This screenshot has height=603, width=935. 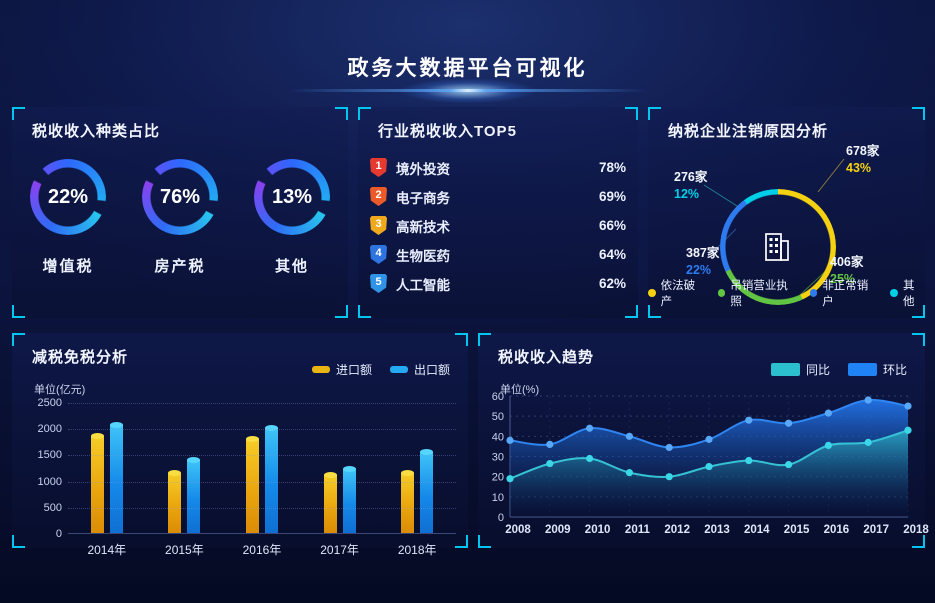 What do you see at coordinates (408, 501) in the screenshot?
I see `import-bar` at bounding box center [408, 501].